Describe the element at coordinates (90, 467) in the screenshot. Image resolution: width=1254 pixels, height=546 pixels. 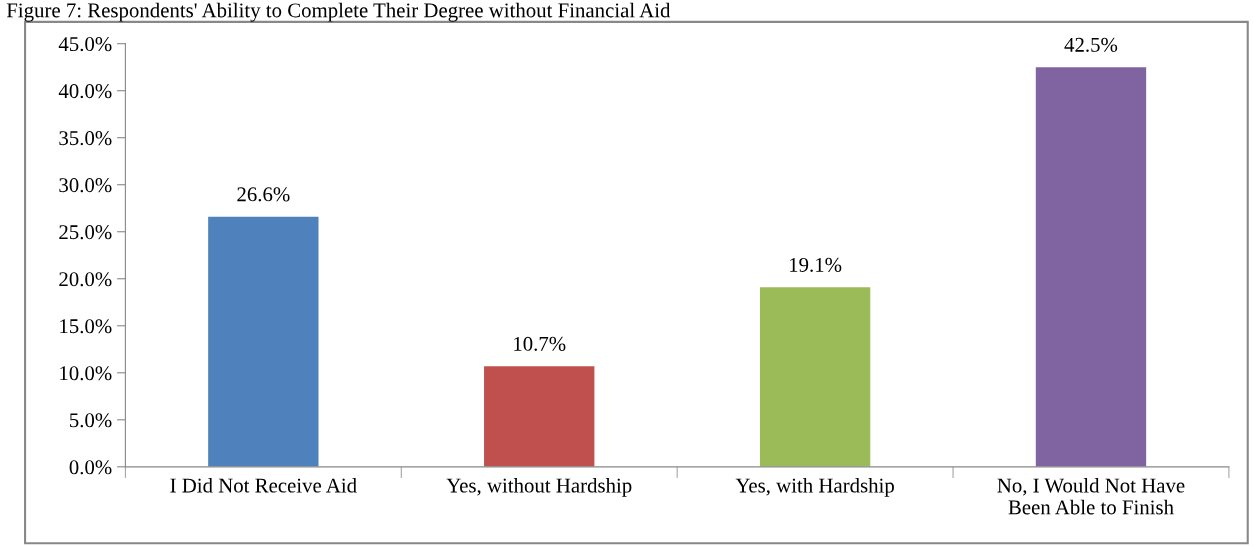
I see `y-tick-label: 0.0%` at that location.